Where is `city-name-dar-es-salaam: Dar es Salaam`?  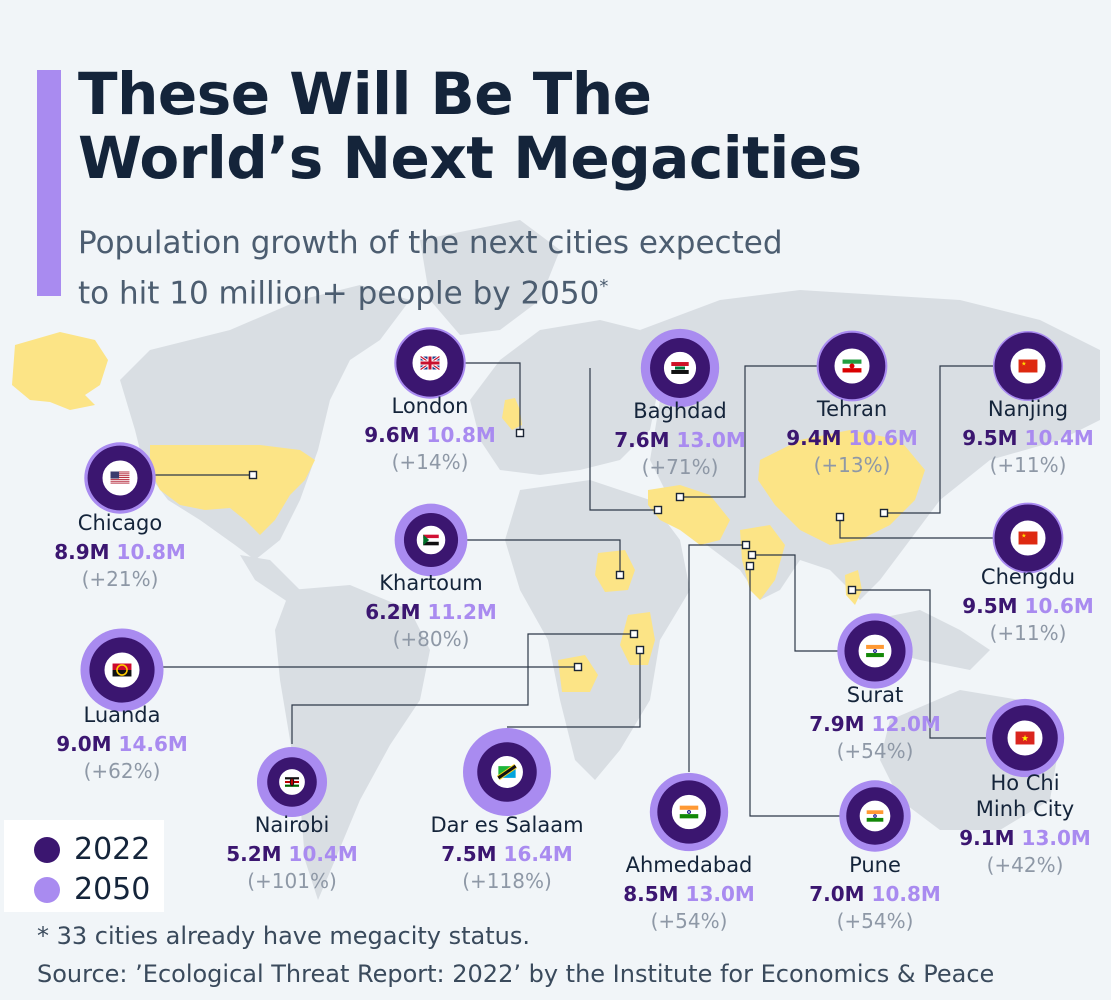
city-name-dar-es-salaam: Dar es Salaam is located at coordinates (506, 825).